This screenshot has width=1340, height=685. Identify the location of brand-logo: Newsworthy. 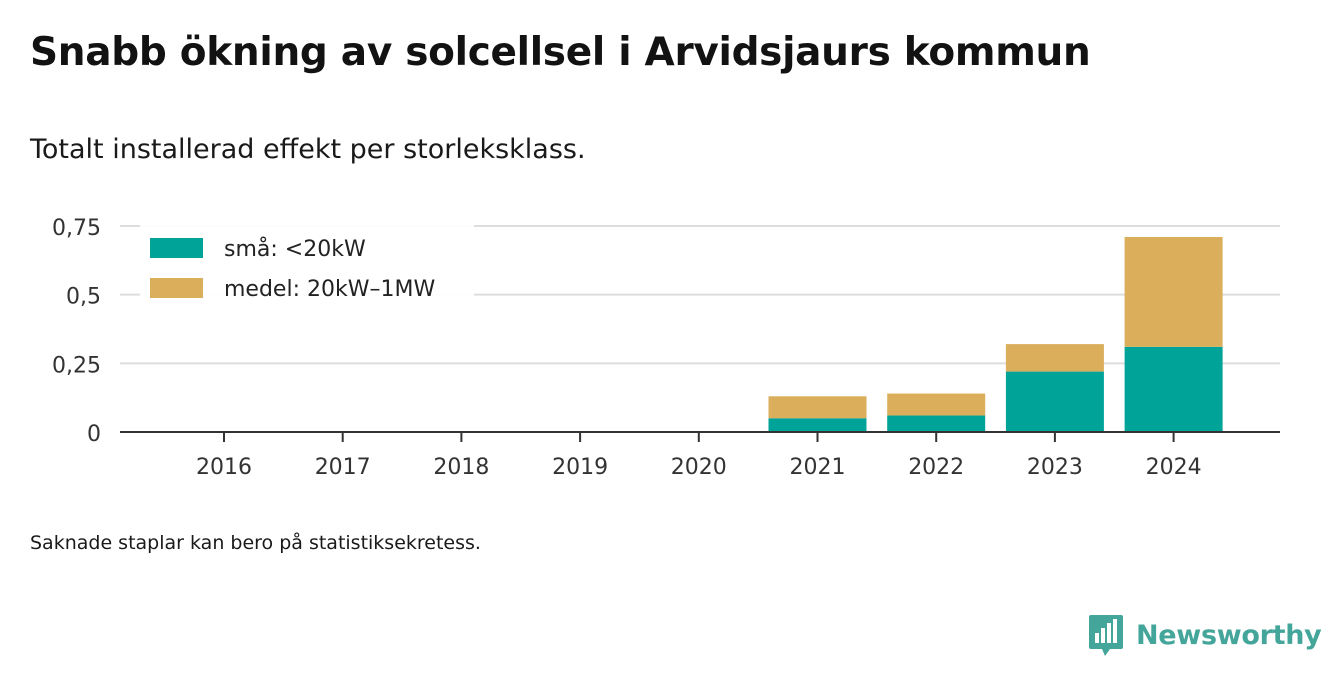
(1205, 635).